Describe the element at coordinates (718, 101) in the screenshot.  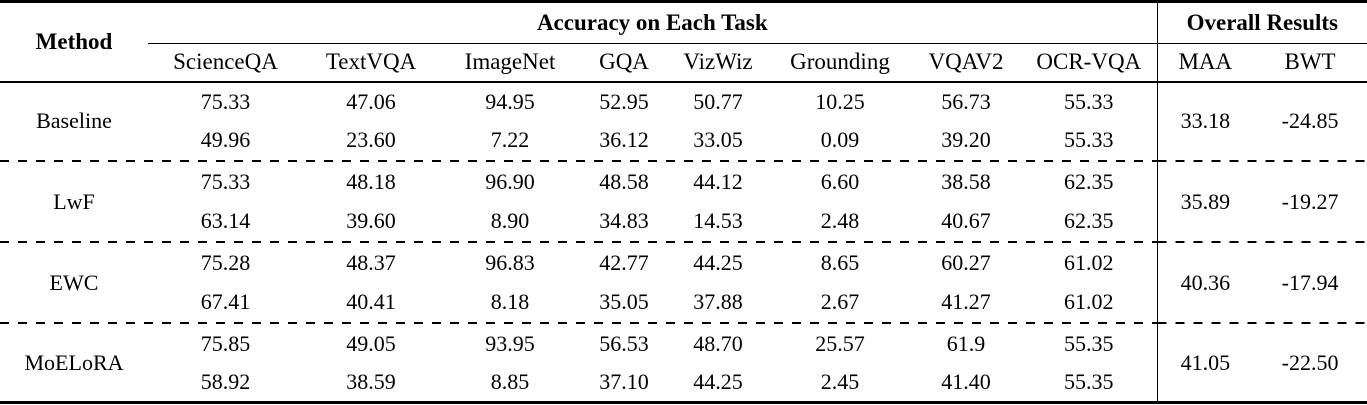
I see `value-cell: 50.77` at that location.